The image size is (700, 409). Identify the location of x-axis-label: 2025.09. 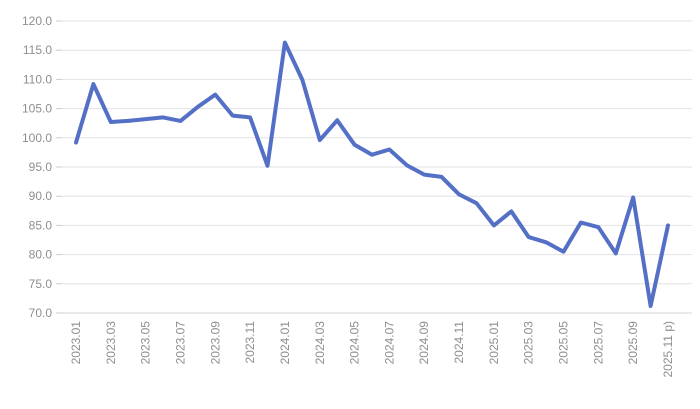
(633, 343).